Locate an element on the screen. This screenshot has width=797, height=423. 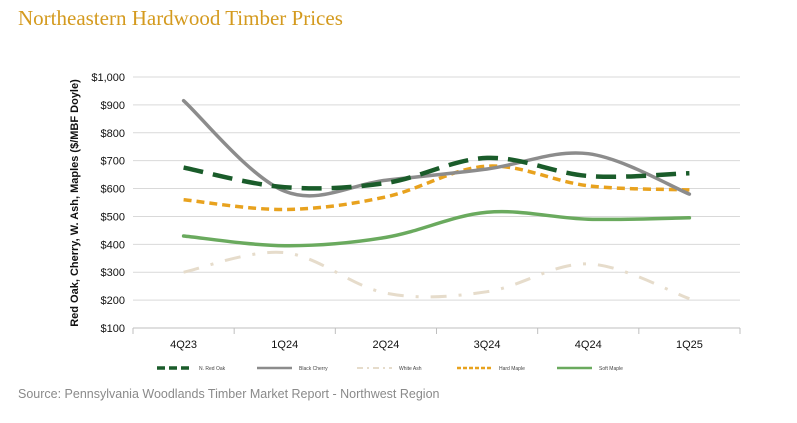
x-tick-label: 1Q25 is located at coordinates (689, 345).